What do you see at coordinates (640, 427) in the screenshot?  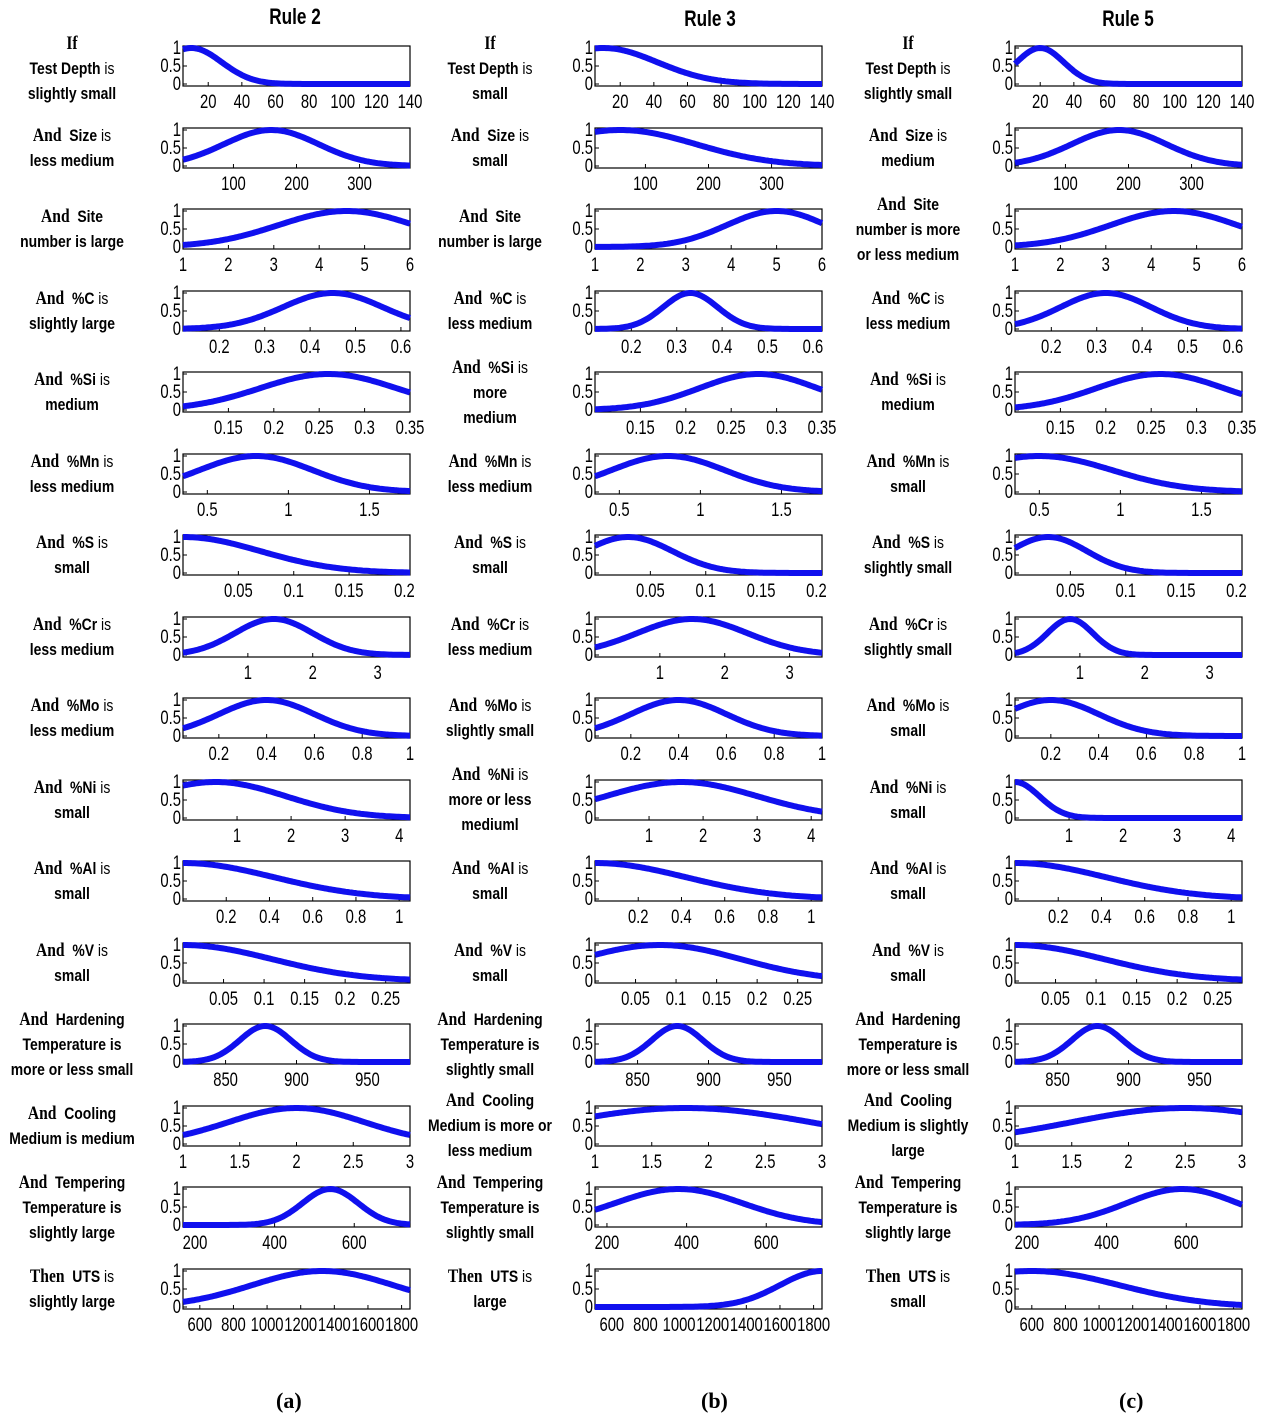 I see `x-tick-label: 0.15` at bounding box center [640, 427].